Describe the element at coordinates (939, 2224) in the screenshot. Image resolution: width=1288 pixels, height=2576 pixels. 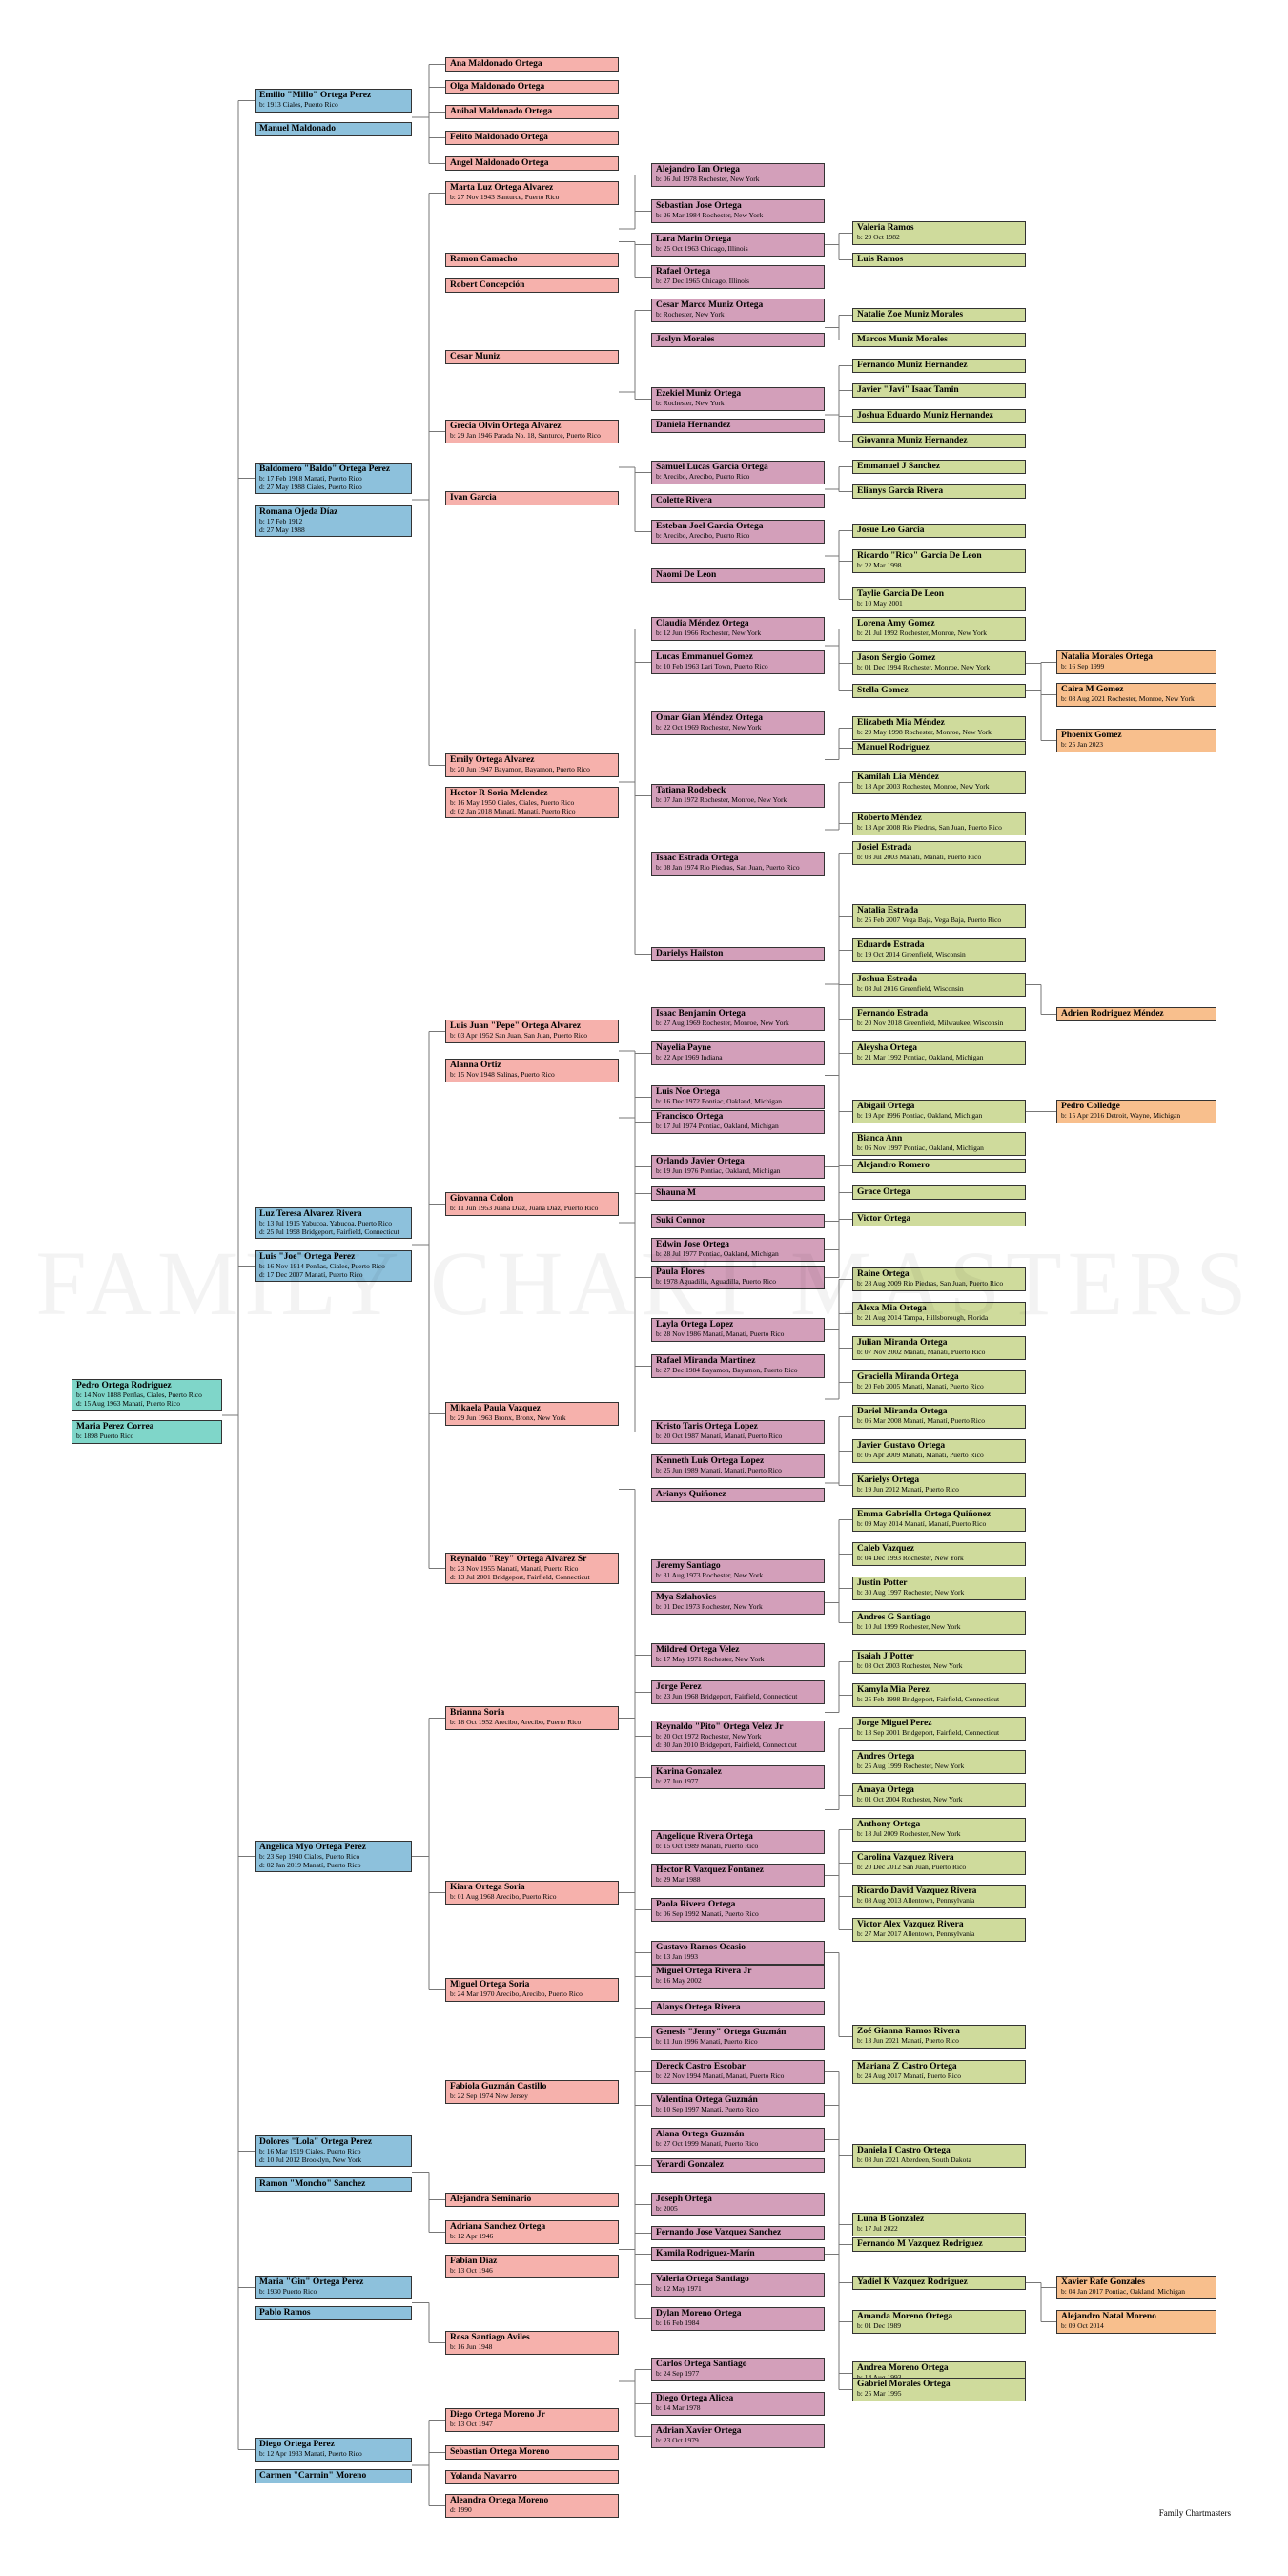
I see `person-card: Luna B Gonzalez b: 17 Jul 2022` at that location.